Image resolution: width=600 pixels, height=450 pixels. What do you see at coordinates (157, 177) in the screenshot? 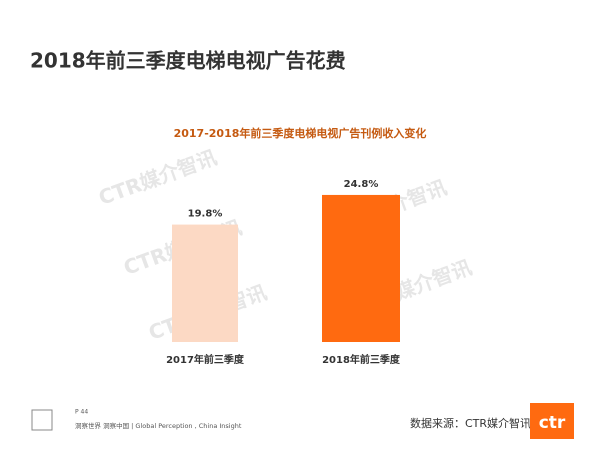
I see `watermark: CTR媒介智讯` at bounding box center [157, 177].